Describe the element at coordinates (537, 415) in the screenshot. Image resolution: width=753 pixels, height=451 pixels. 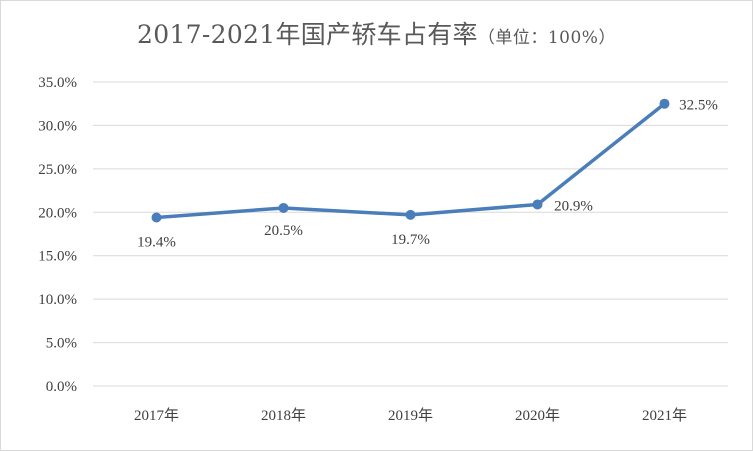
I see `x-tick-label: 2020年` at that location.